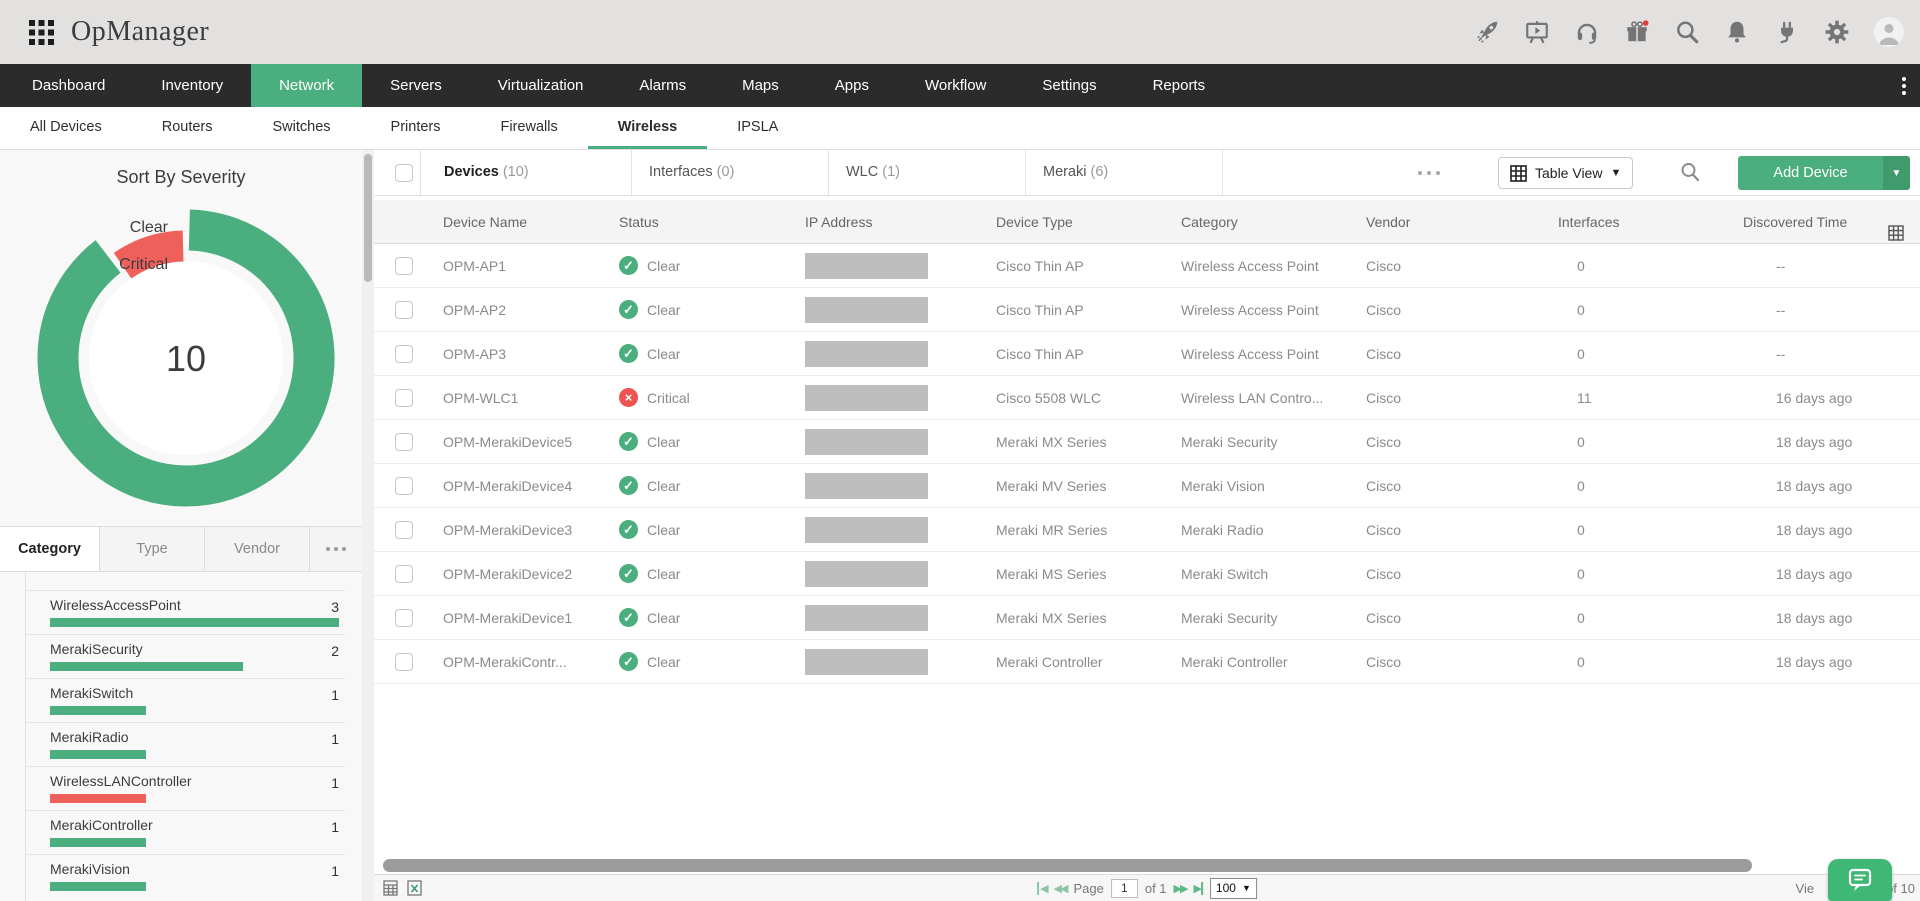 The width and height of the screenshot is (1920, 901). I want to click on category-label: WirelessAccessPoint, so click(115, 605).